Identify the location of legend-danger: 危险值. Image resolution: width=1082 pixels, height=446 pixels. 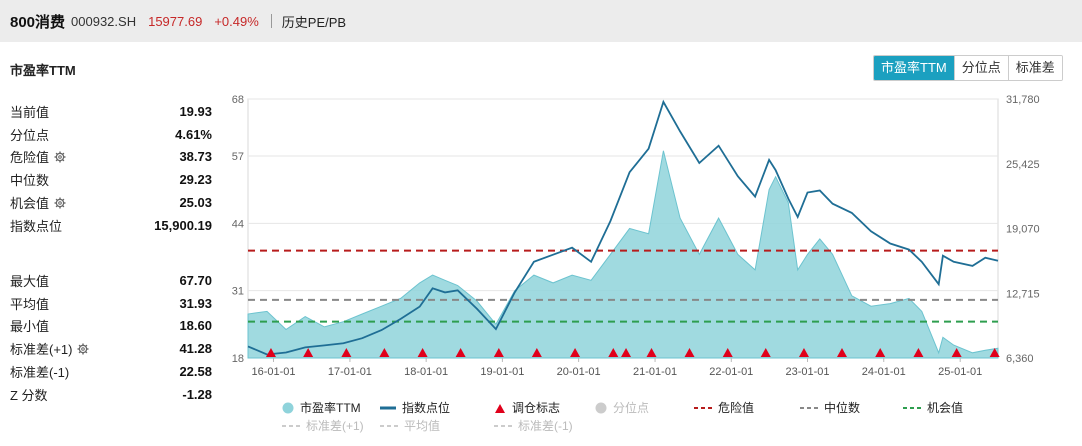
(724, 407).